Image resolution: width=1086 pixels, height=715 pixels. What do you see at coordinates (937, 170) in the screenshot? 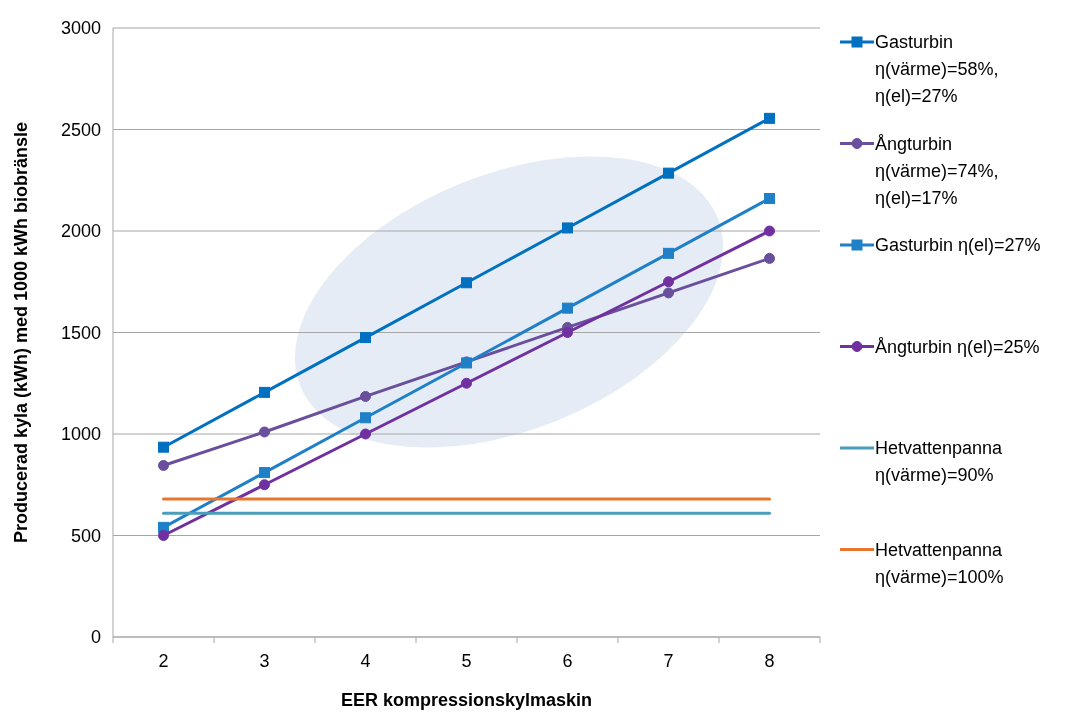
I see `legend-label: Ångturbin η(värme)=74%, η(el)=17%` at bounding box center [937, 170].